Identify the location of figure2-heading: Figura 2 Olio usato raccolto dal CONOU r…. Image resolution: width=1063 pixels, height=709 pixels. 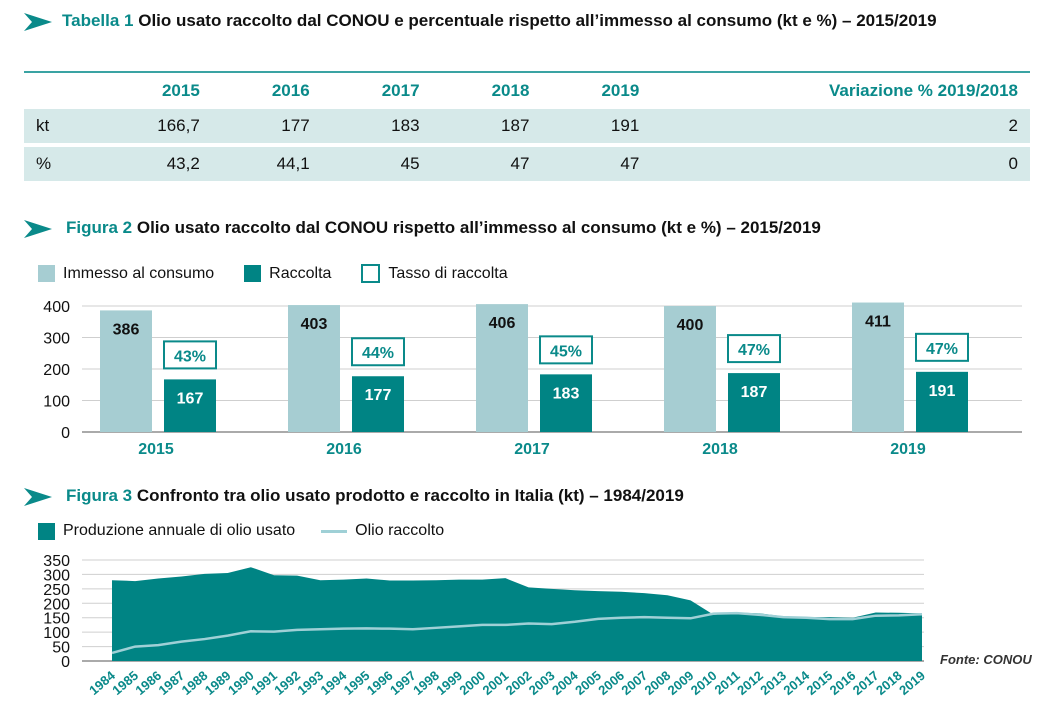
(422, 228).